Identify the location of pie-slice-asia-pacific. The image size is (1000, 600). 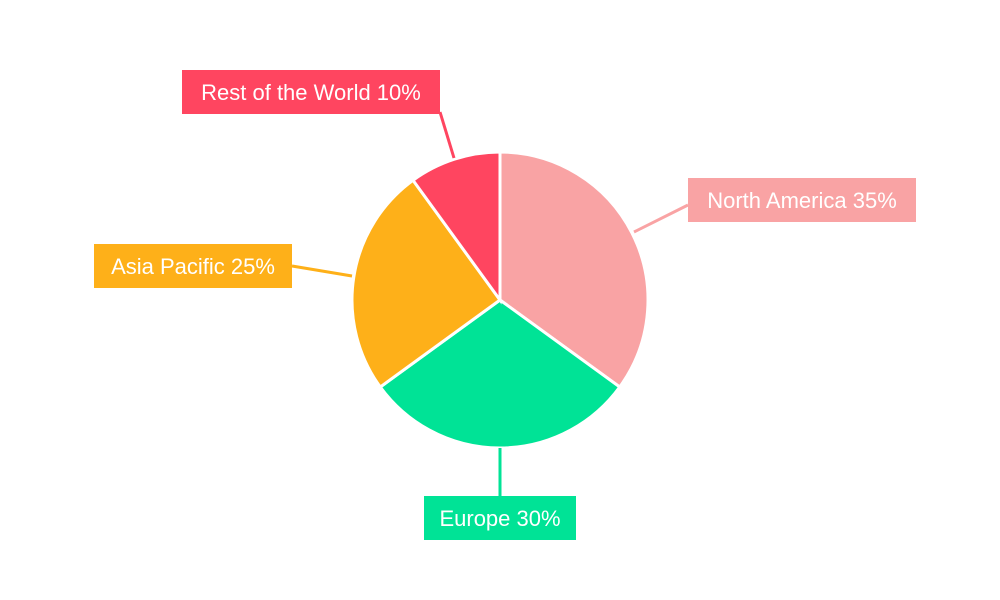
(426, 284).